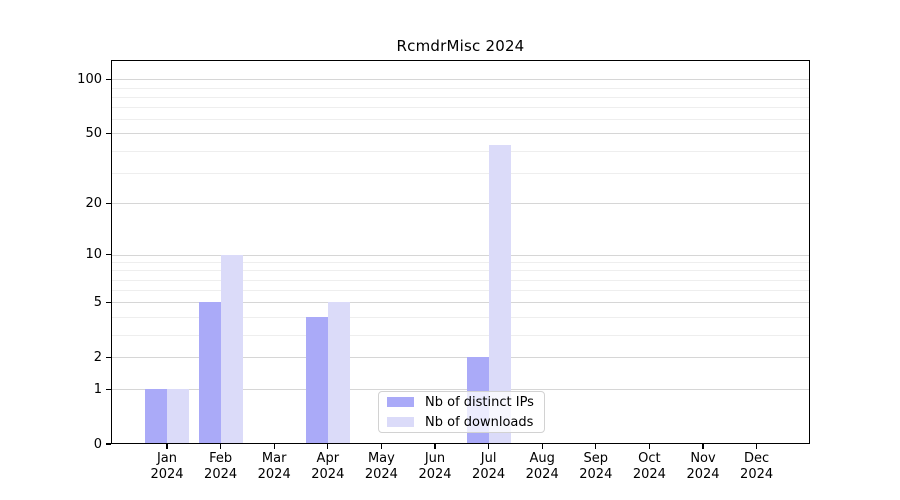 The width and height of the screenshot is (900, 500). I want to click on legend-swatch-downloads, so click(400, 422).